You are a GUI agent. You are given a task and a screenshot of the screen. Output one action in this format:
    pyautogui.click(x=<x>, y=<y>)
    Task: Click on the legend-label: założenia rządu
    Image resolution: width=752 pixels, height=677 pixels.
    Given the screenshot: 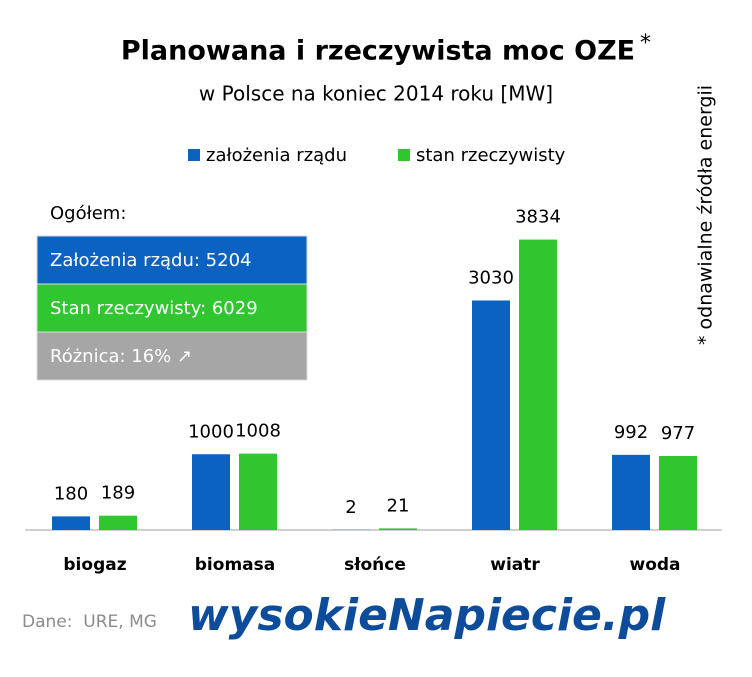 What is the action you would take?
    pyautogui.click(x=276, y=155)
    